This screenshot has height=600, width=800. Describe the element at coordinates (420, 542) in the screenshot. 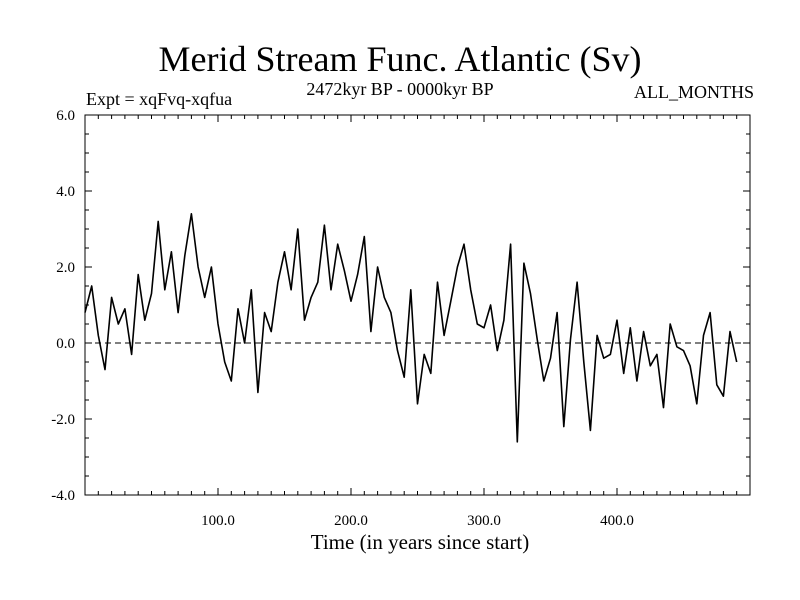

I see `x-axis-label: Time (in years since start)` at that location.